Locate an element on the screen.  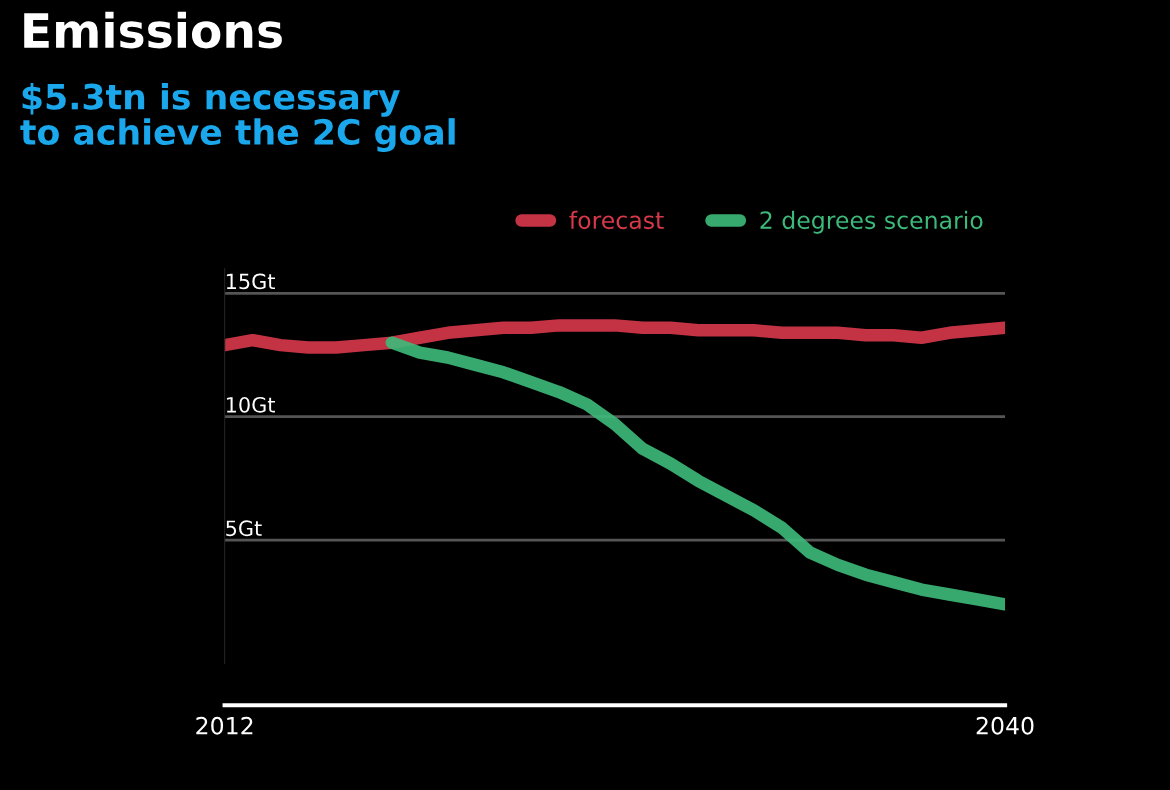
chart-subtitle: $5.3tn is necessary to achieve the 2C goal is located at coordinates (237, 117).